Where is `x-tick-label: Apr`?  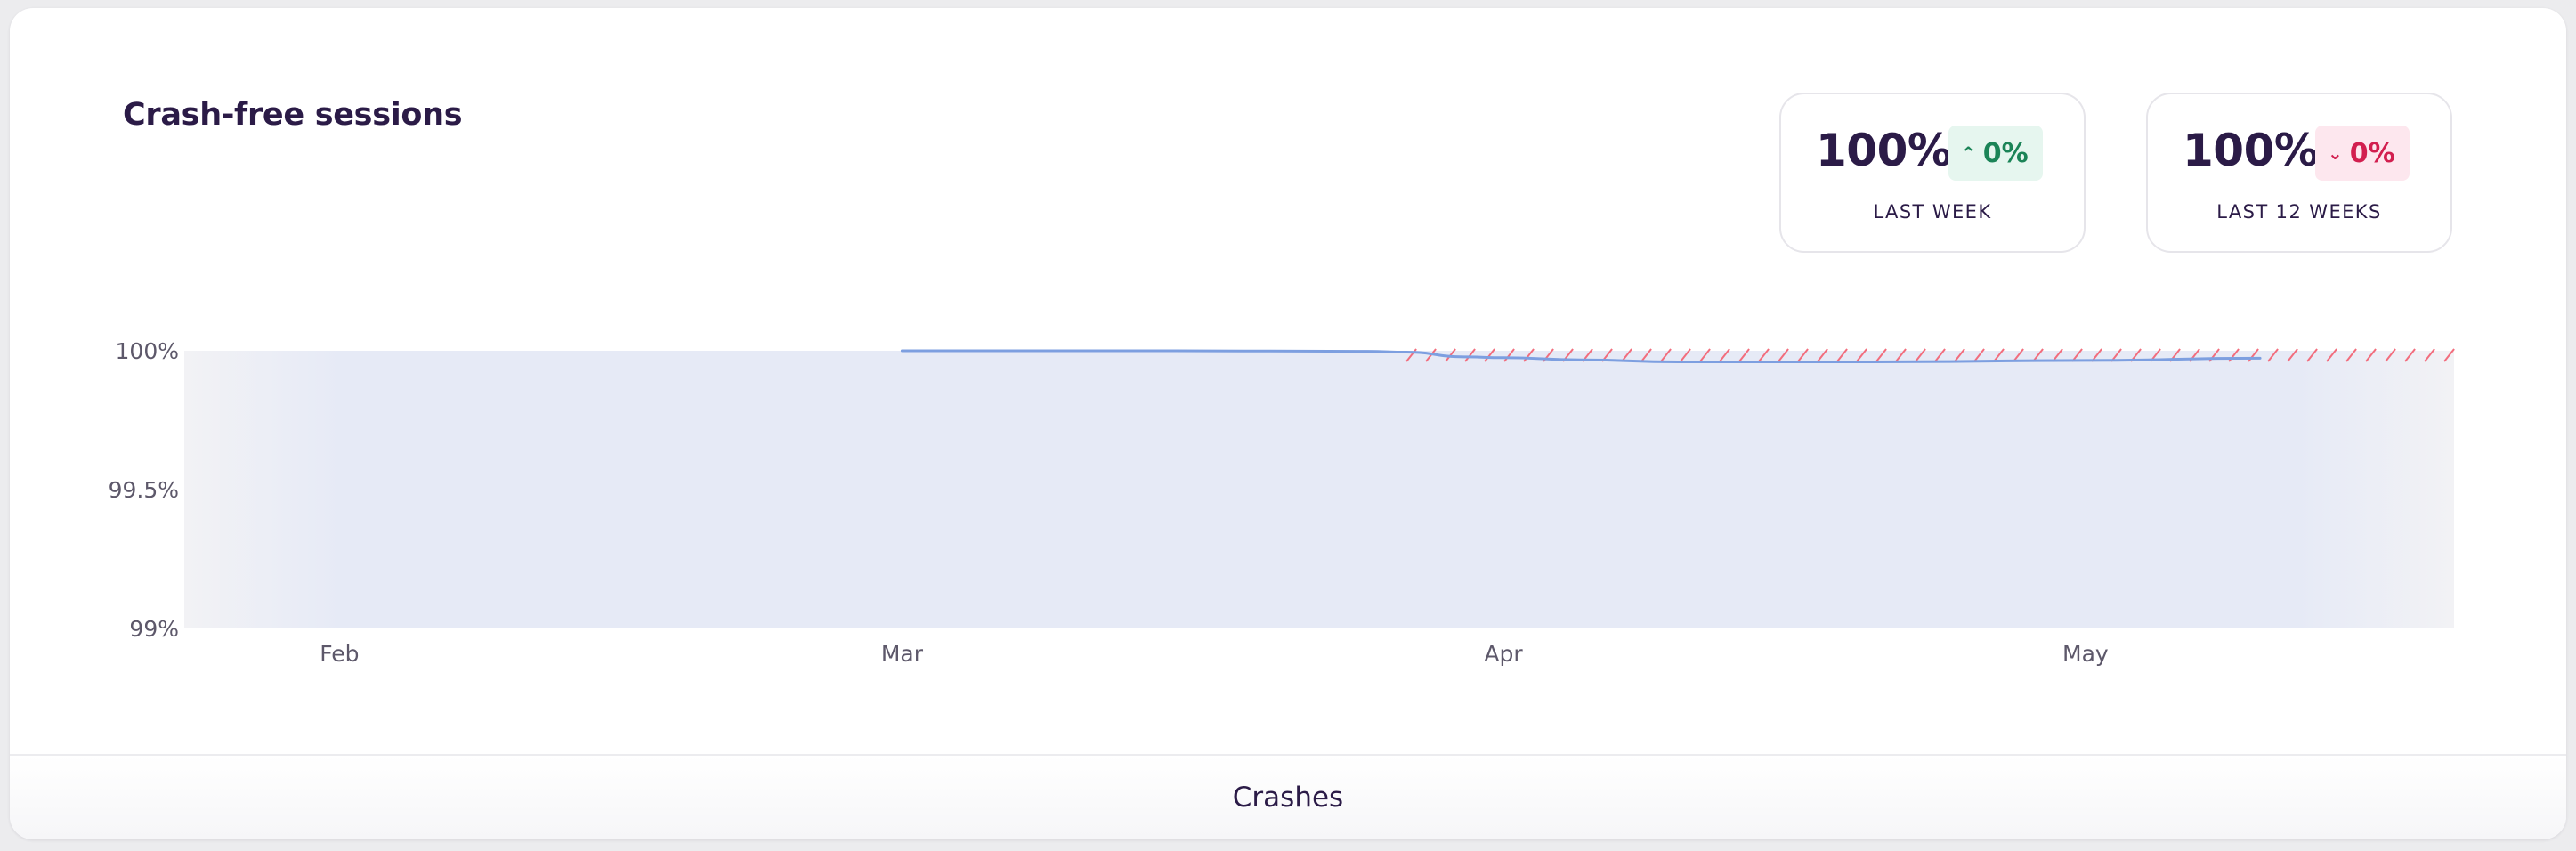
x-tick-label: Apr is located at coordinates (1504, 654).